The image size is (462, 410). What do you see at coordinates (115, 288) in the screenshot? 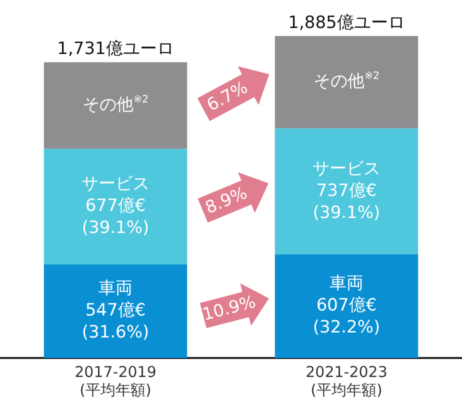
I see `series-label: 車両` at bounding box center [115, 288].